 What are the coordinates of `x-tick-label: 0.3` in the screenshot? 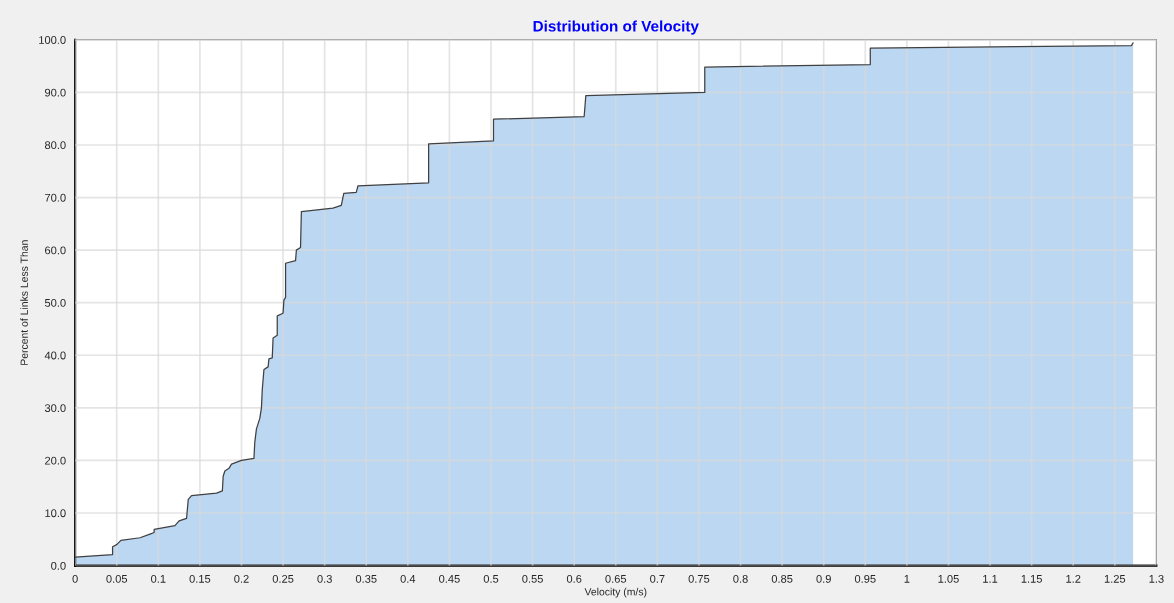 It's located at (324, 578).